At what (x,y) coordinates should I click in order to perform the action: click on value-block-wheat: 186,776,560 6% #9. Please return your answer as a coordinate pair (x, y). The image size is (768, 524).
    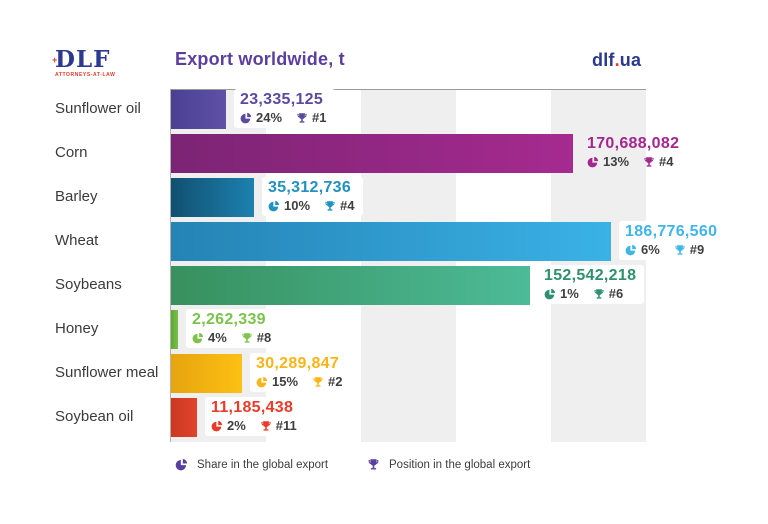
    Looking at the image, I should click on (672, 240).